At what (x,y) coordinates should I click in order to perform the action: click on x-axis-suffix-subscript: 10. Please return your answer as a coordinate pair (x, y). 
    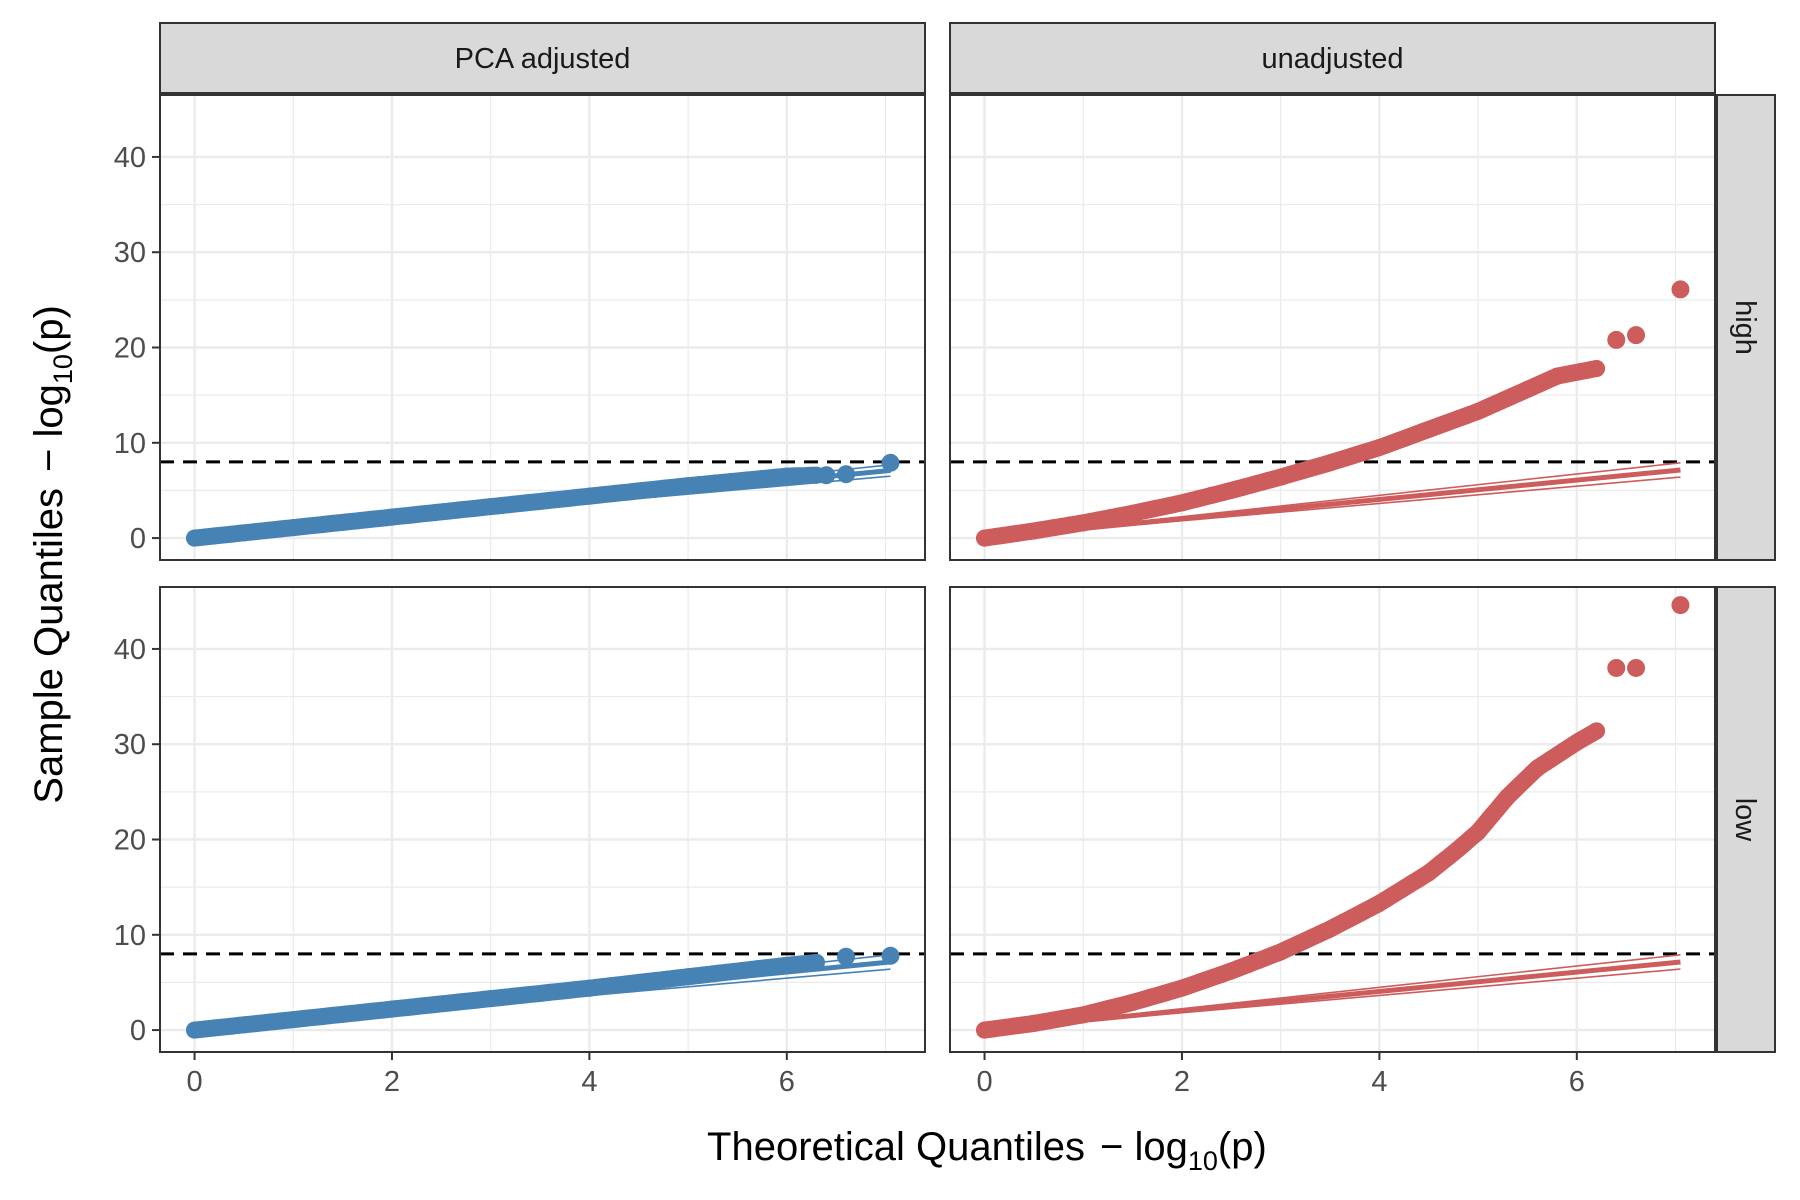
    Looking at the image, I should click on (1203, 1161).